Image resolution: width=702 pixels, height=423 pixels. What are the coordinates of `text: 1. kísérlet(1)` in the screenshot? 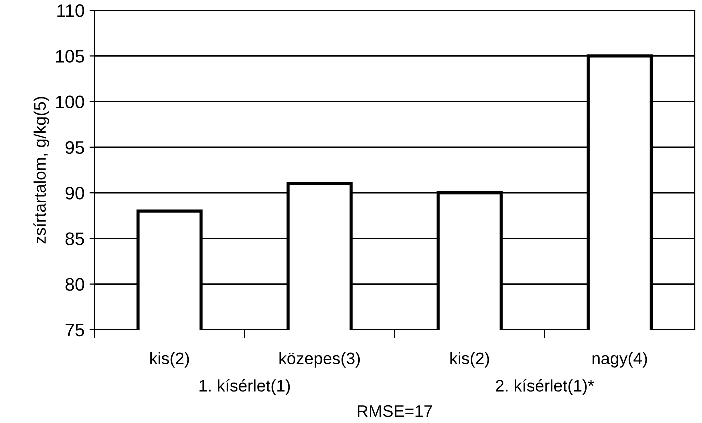 It's located at (245, 387).